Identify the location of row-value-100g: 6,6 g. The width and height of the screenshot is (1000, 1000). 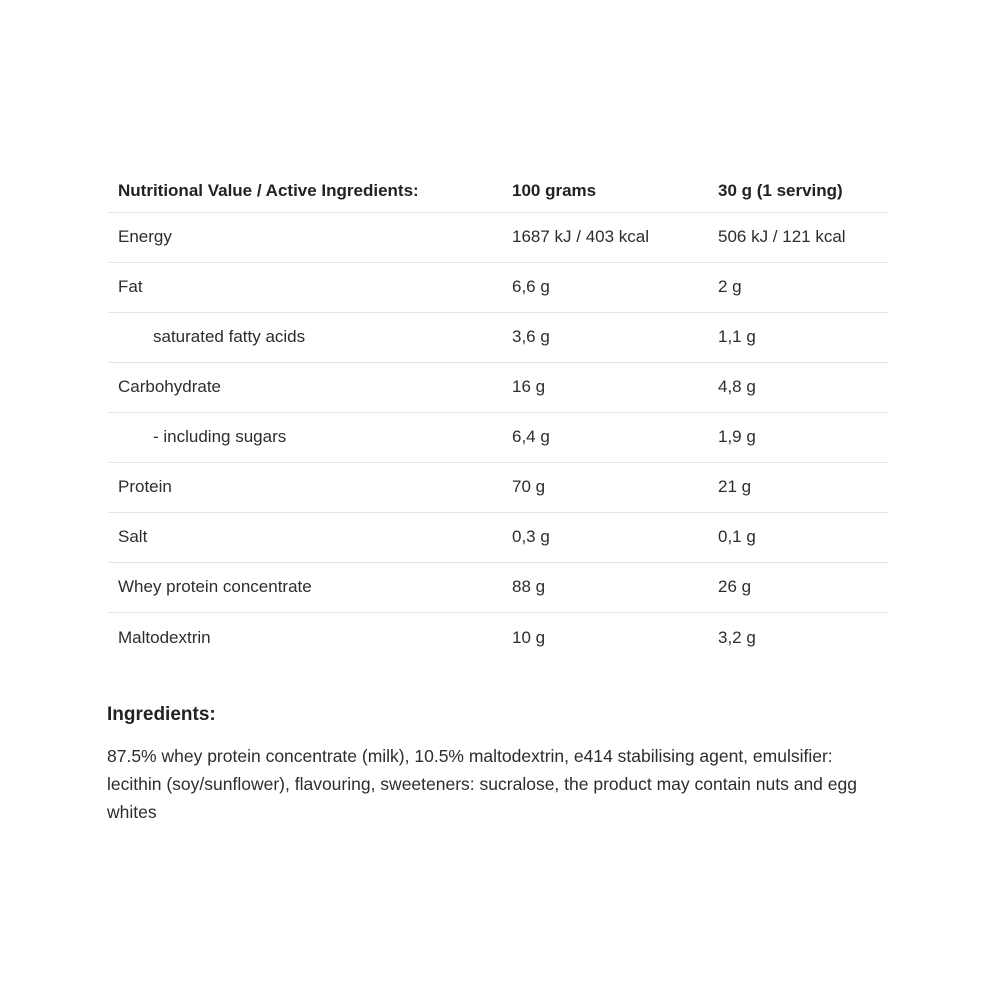
(531, 287).